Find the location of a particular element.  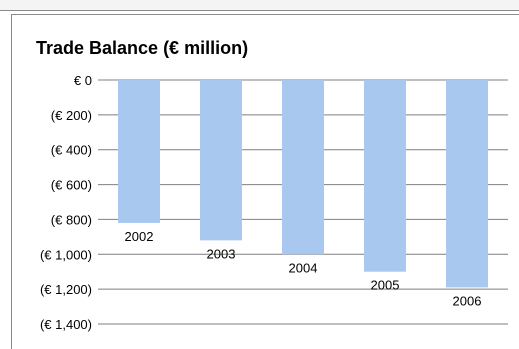

y-tick-label: (€ 1,000) is located at coordinates (66, 254).